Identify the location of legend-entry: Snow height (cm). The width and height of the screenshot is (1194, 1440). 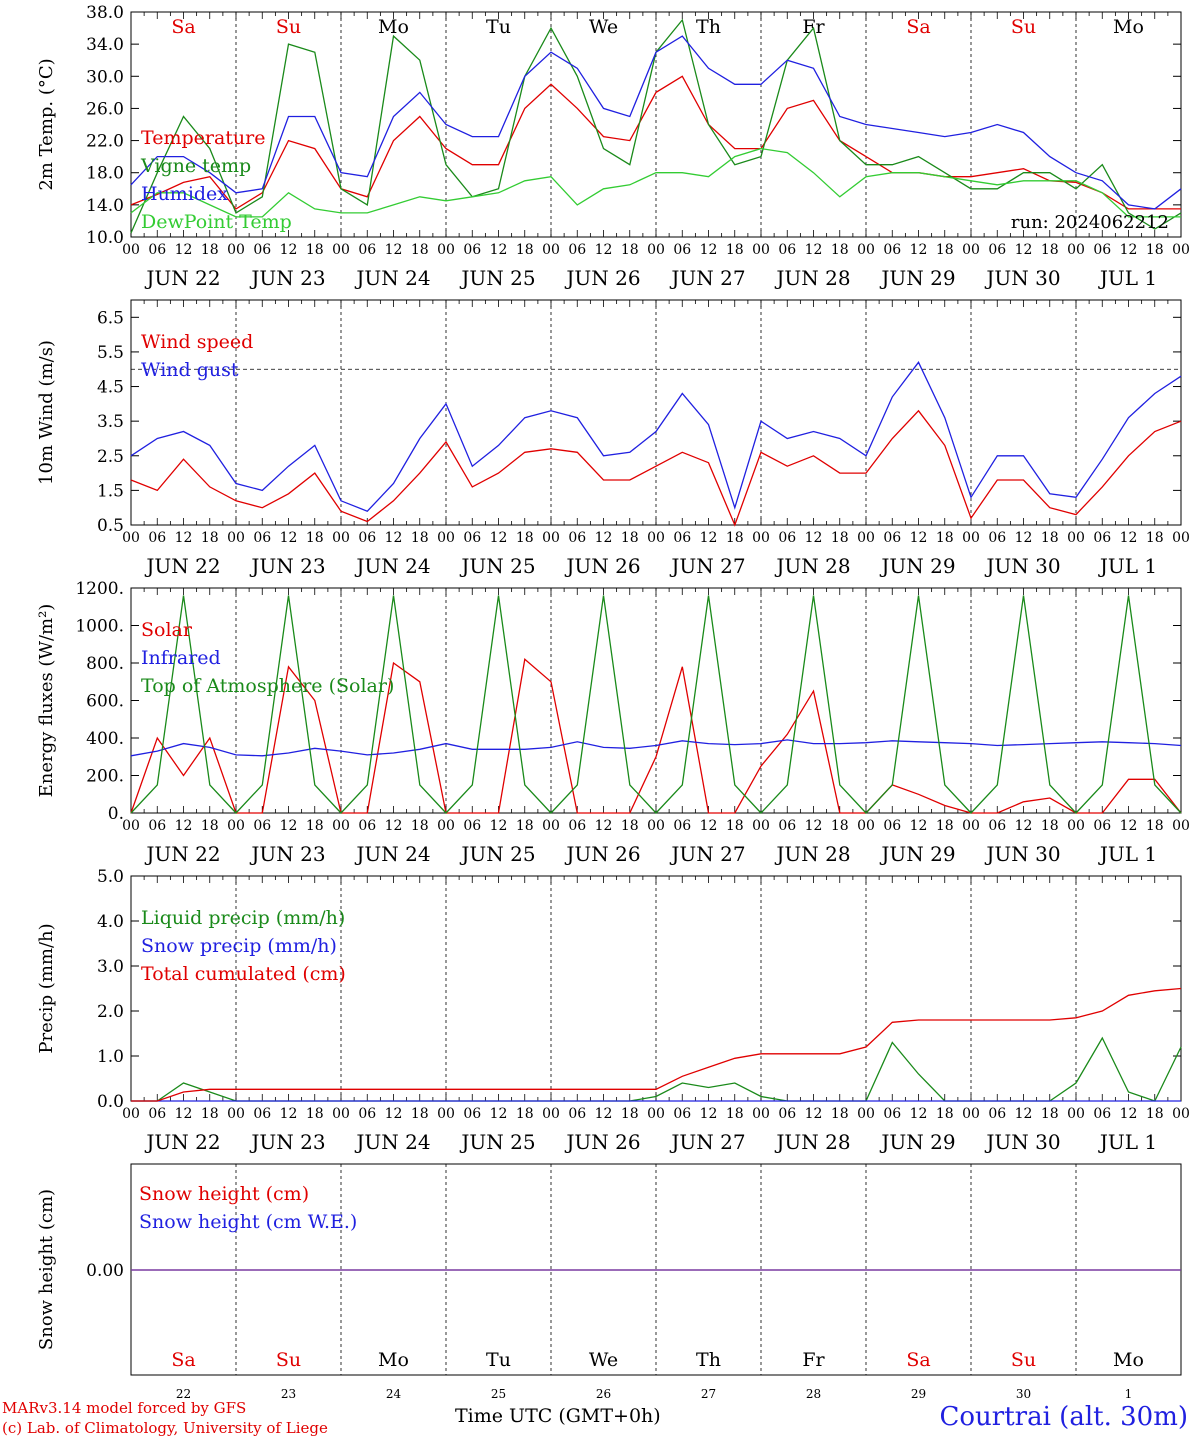
(224, 1194).